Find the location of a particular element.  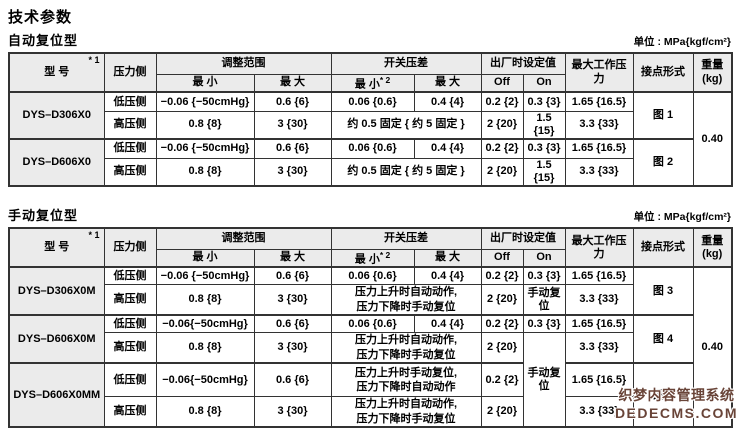

header-diff-min-note: * 2 is located at coordinates (385, 79).